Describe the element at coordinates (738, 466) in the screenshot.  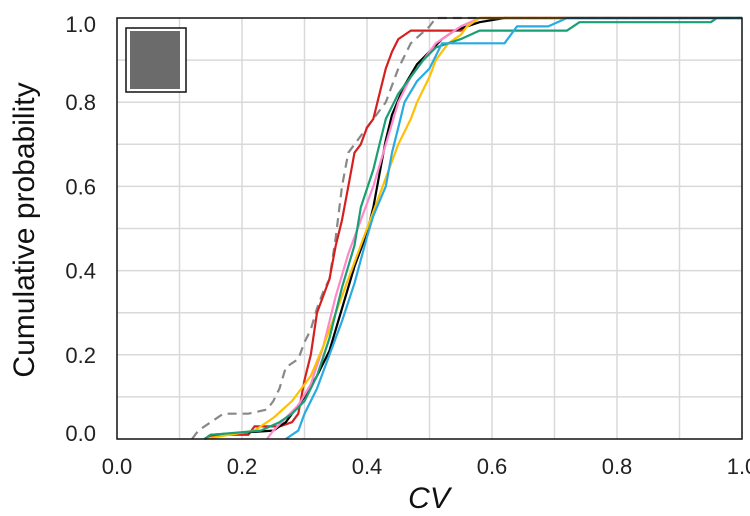
I see `x-tick-label: 1.0` at that location.